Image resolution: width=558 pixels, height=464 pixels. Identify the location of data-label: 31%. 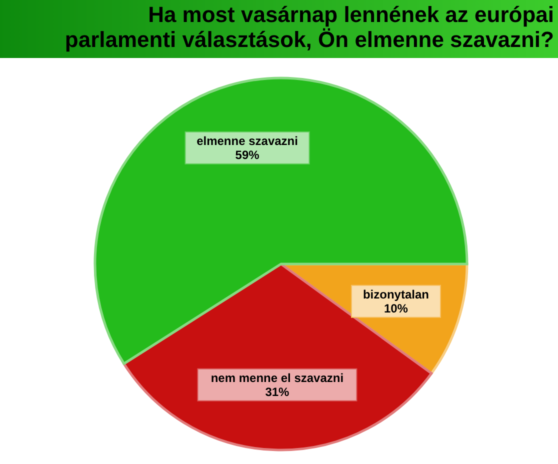
(277, 391).